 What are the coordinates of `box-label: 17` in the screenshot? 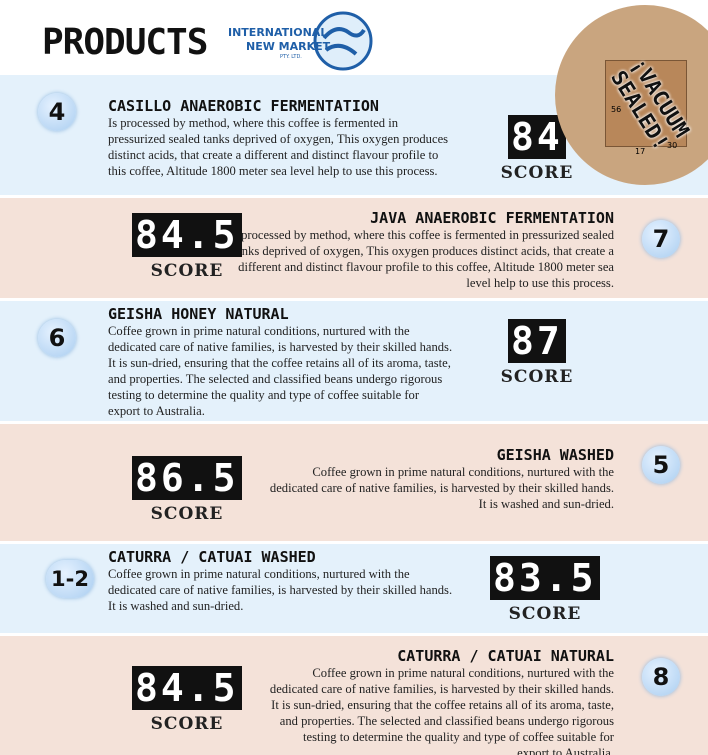 It's located at (640, 151).